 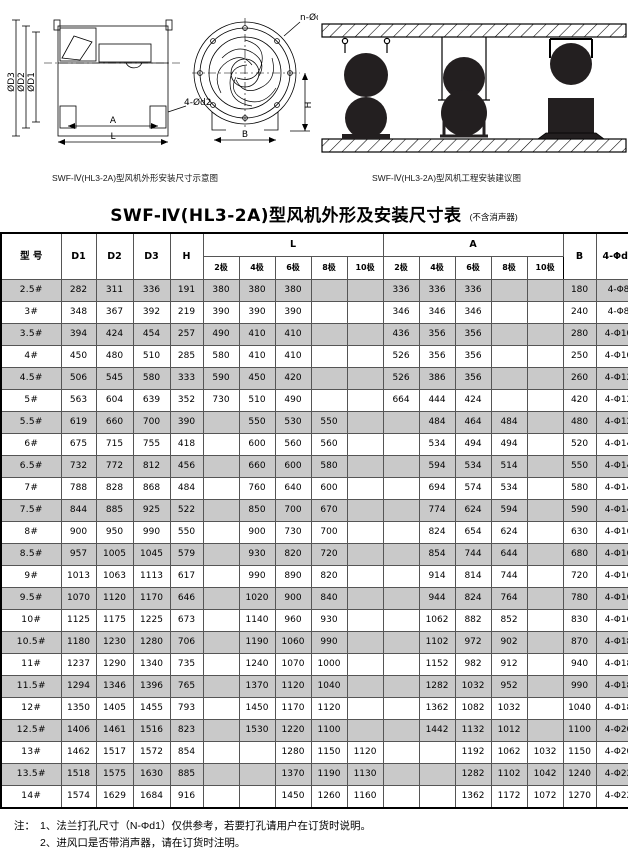 I want to click on cell-l-pole-6: 730, so click(x=293, y=532).